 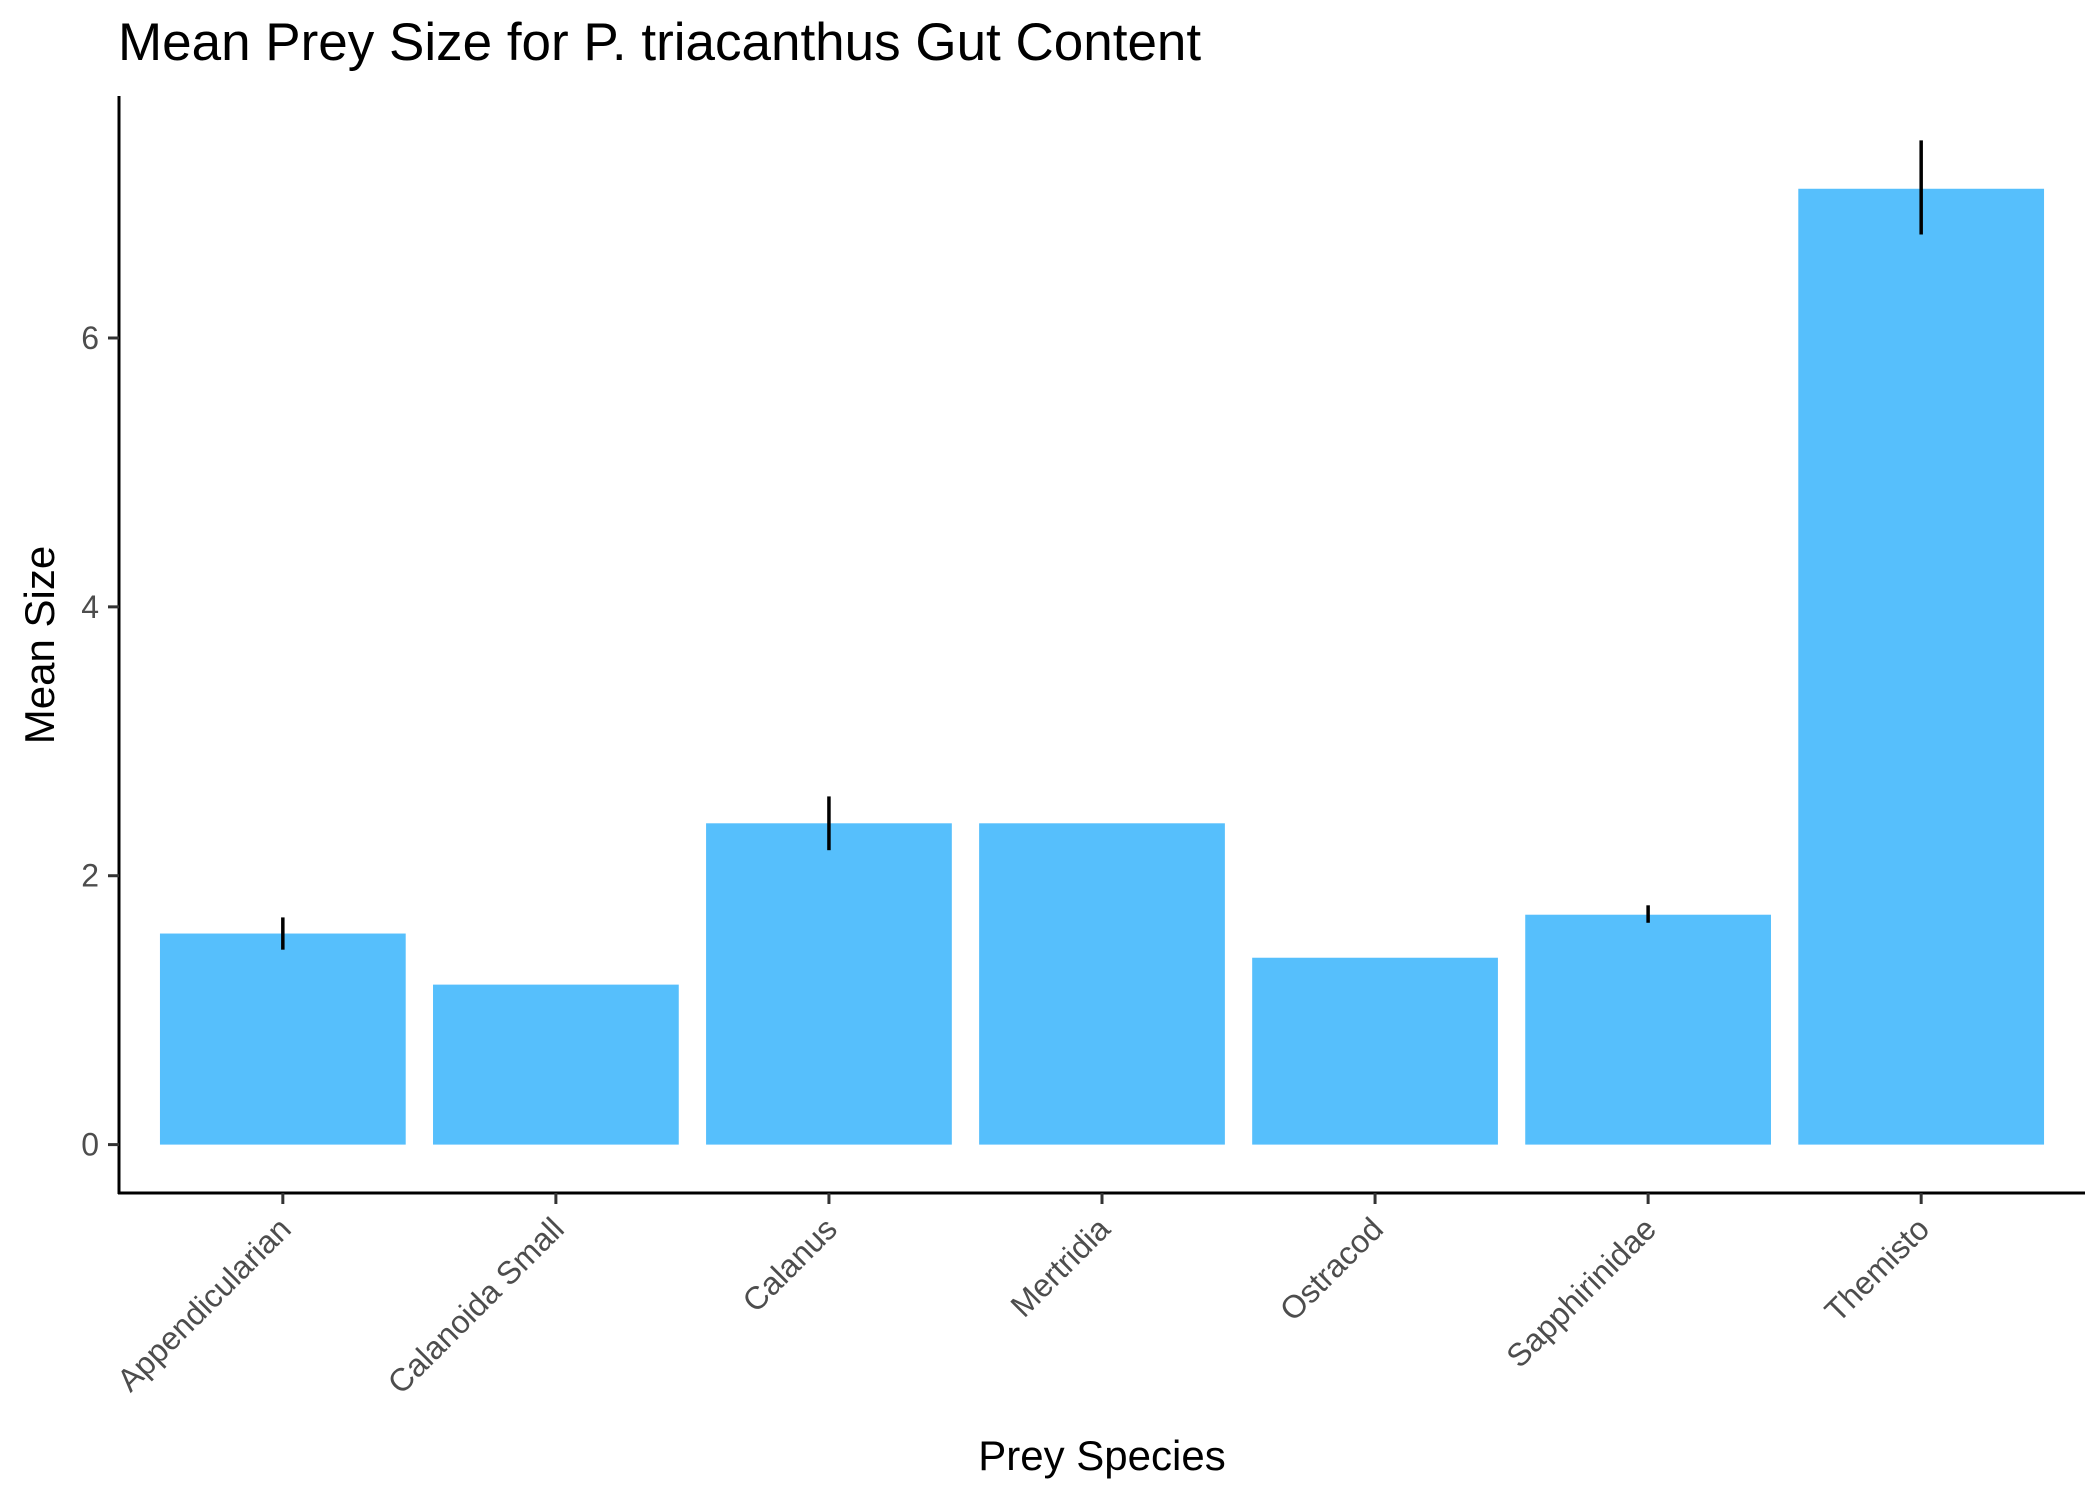 I want to click on x-tick-label: Ostracod, so click(x=1331, y=1268).